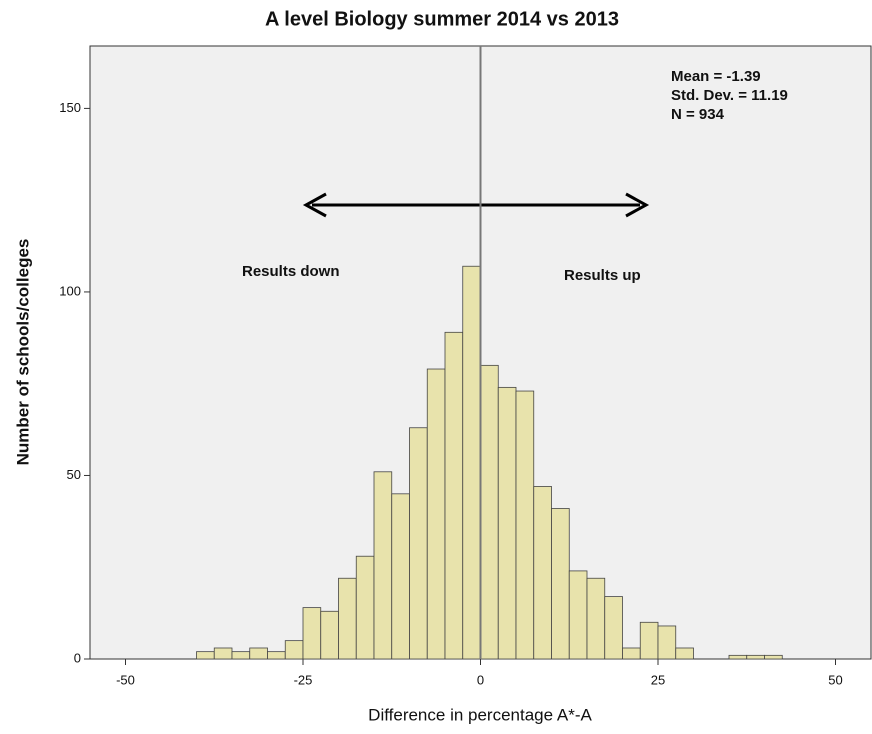 The width and height of the screenshot is (872, 734). I want to click on y-axis-label: Number of schools/colleges, so click(22, 352).